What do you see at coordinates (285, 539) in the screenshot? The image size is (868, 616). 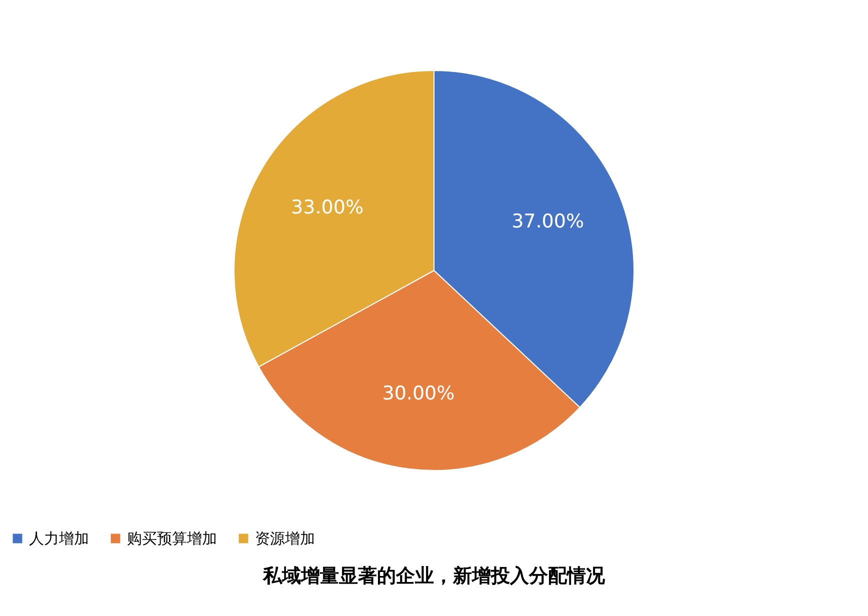 I see `legend-label: 资源增加` at bounding box center [285, 539].